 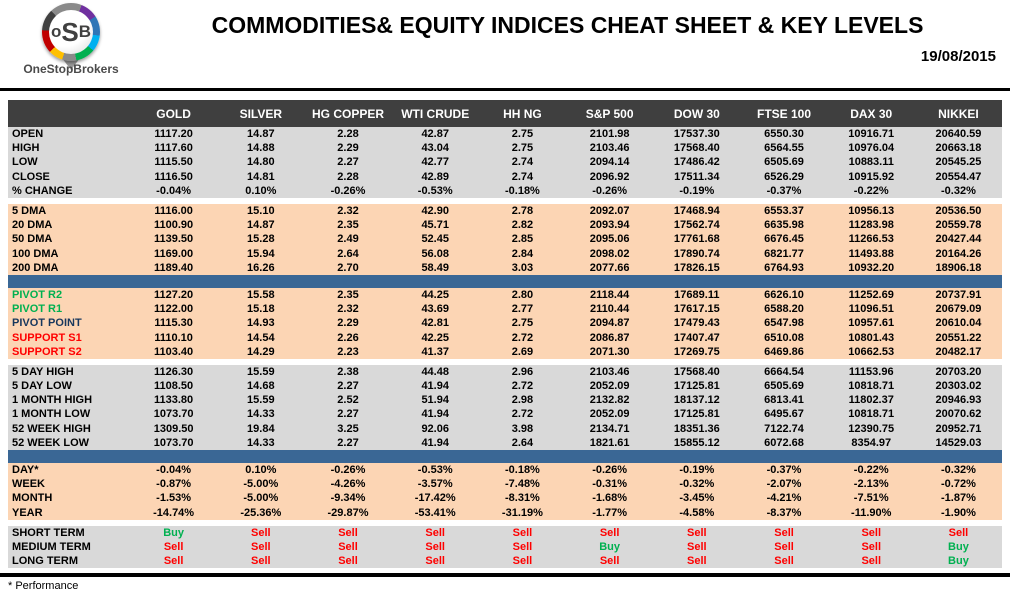 I want to click on value-cell: 20554.47, so click(x=958, y=176).